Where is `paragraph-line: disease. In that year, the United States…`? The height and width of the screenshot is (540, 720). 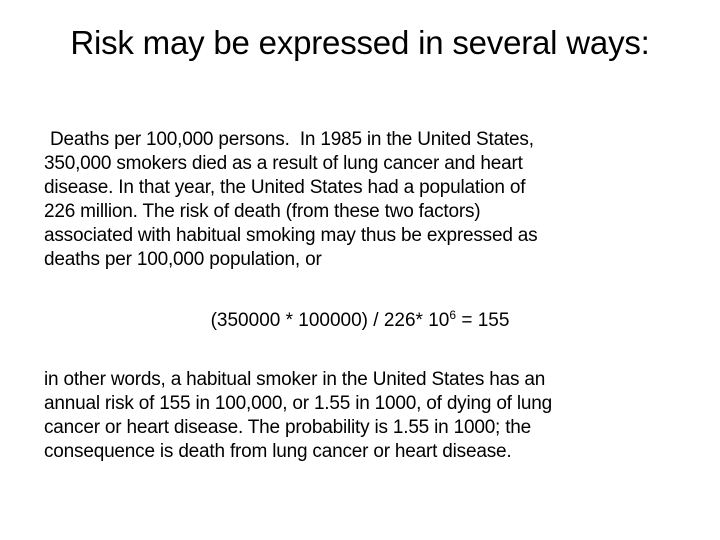
paragraph-line: disease. In that year, the United States… is located at coordinates (285, 187).